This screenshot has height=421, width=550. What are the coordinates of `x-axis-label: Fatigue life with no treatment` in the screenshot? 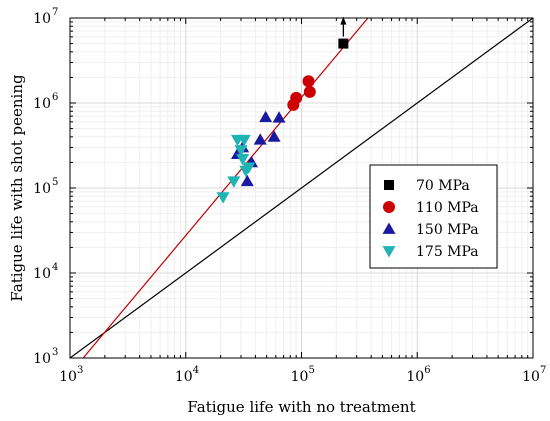 It's located at (301, 407).